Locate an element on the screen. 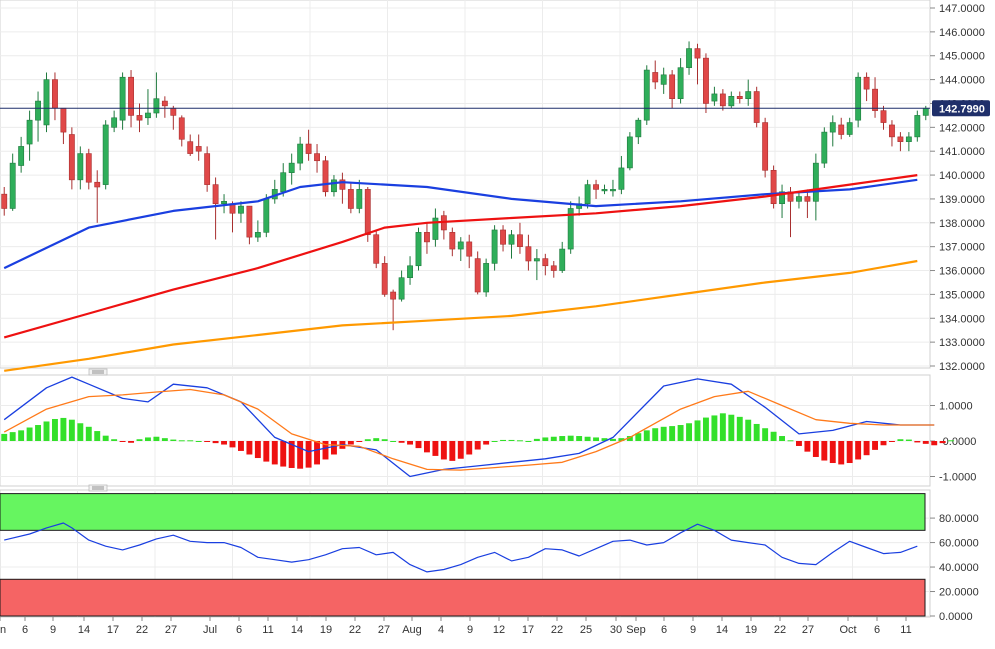 The width and height of the screenshot is (995, 649). x-tick-label: n is located at coordinates (3, 630).